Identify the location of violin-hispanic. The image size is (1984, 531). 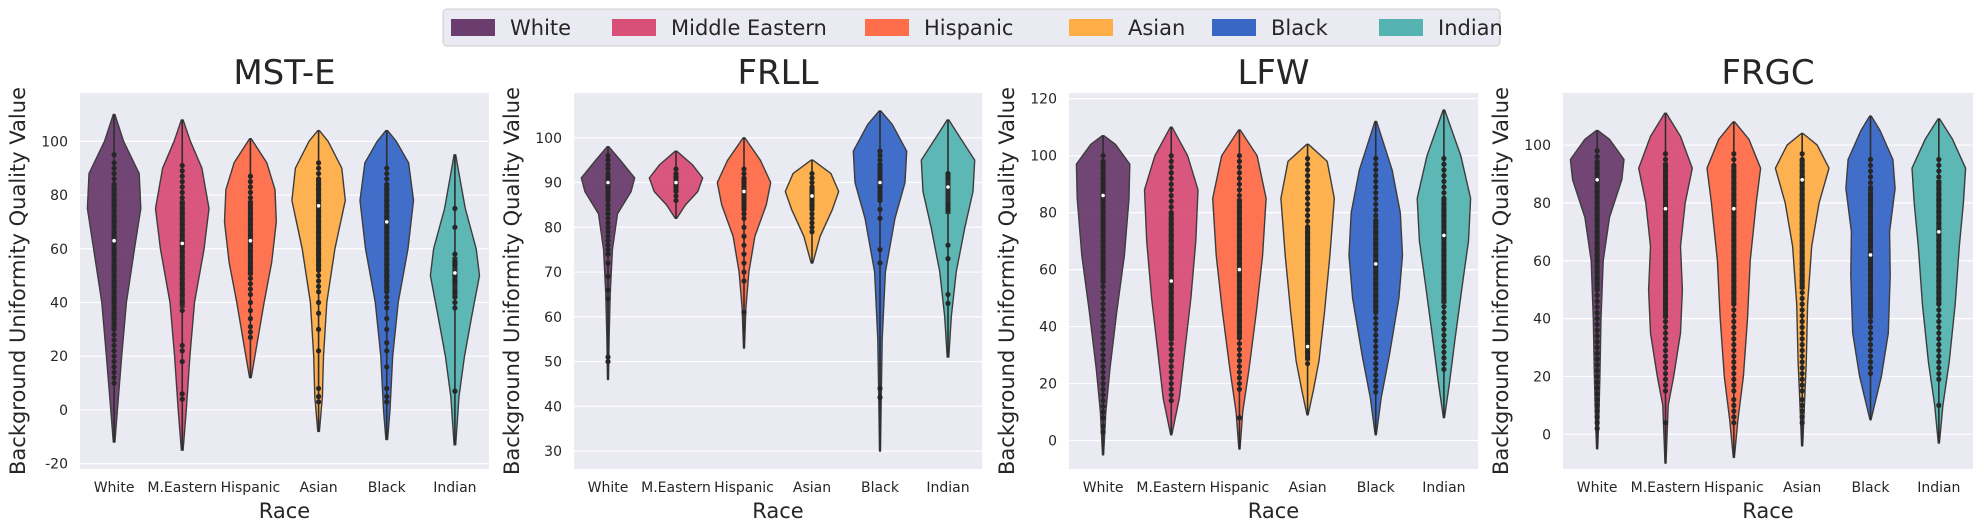
(1239, 289).